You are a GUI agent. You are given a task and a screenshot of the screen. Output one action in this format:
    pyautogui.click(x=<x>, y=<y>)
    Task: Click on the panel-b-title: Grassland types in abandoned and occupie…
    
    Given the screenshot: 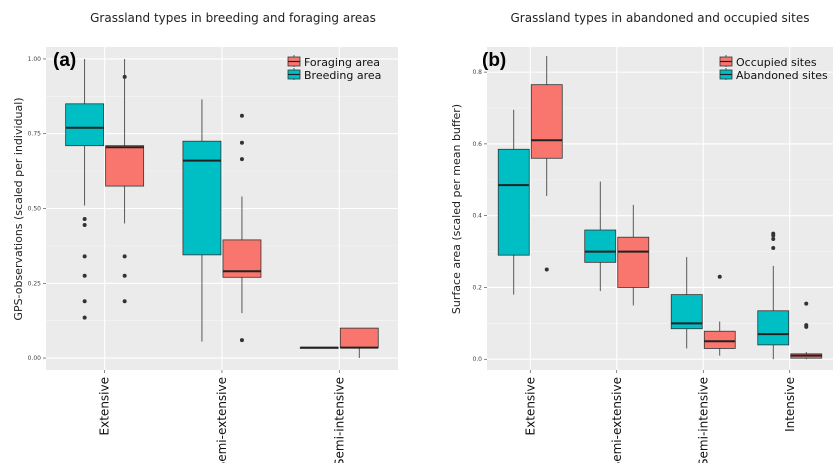 What is the action you would take?
    pyautogui.click(x=660, y=18)
    